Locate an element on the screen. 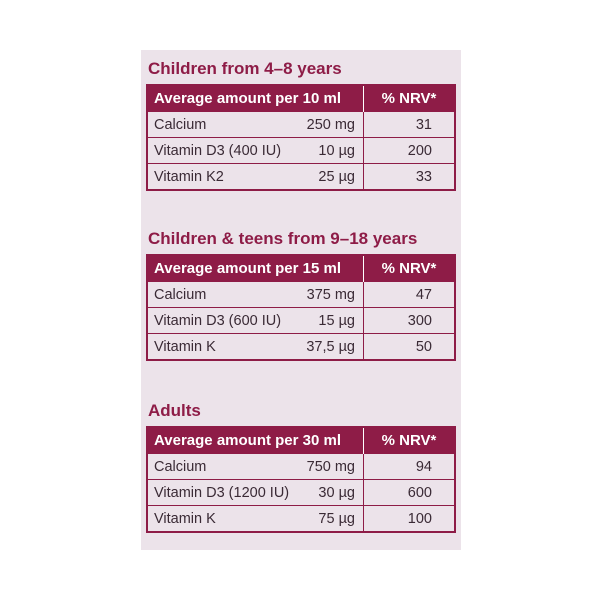  amount-header: Average amount per 15 ml is located at coordinates (255, 268).